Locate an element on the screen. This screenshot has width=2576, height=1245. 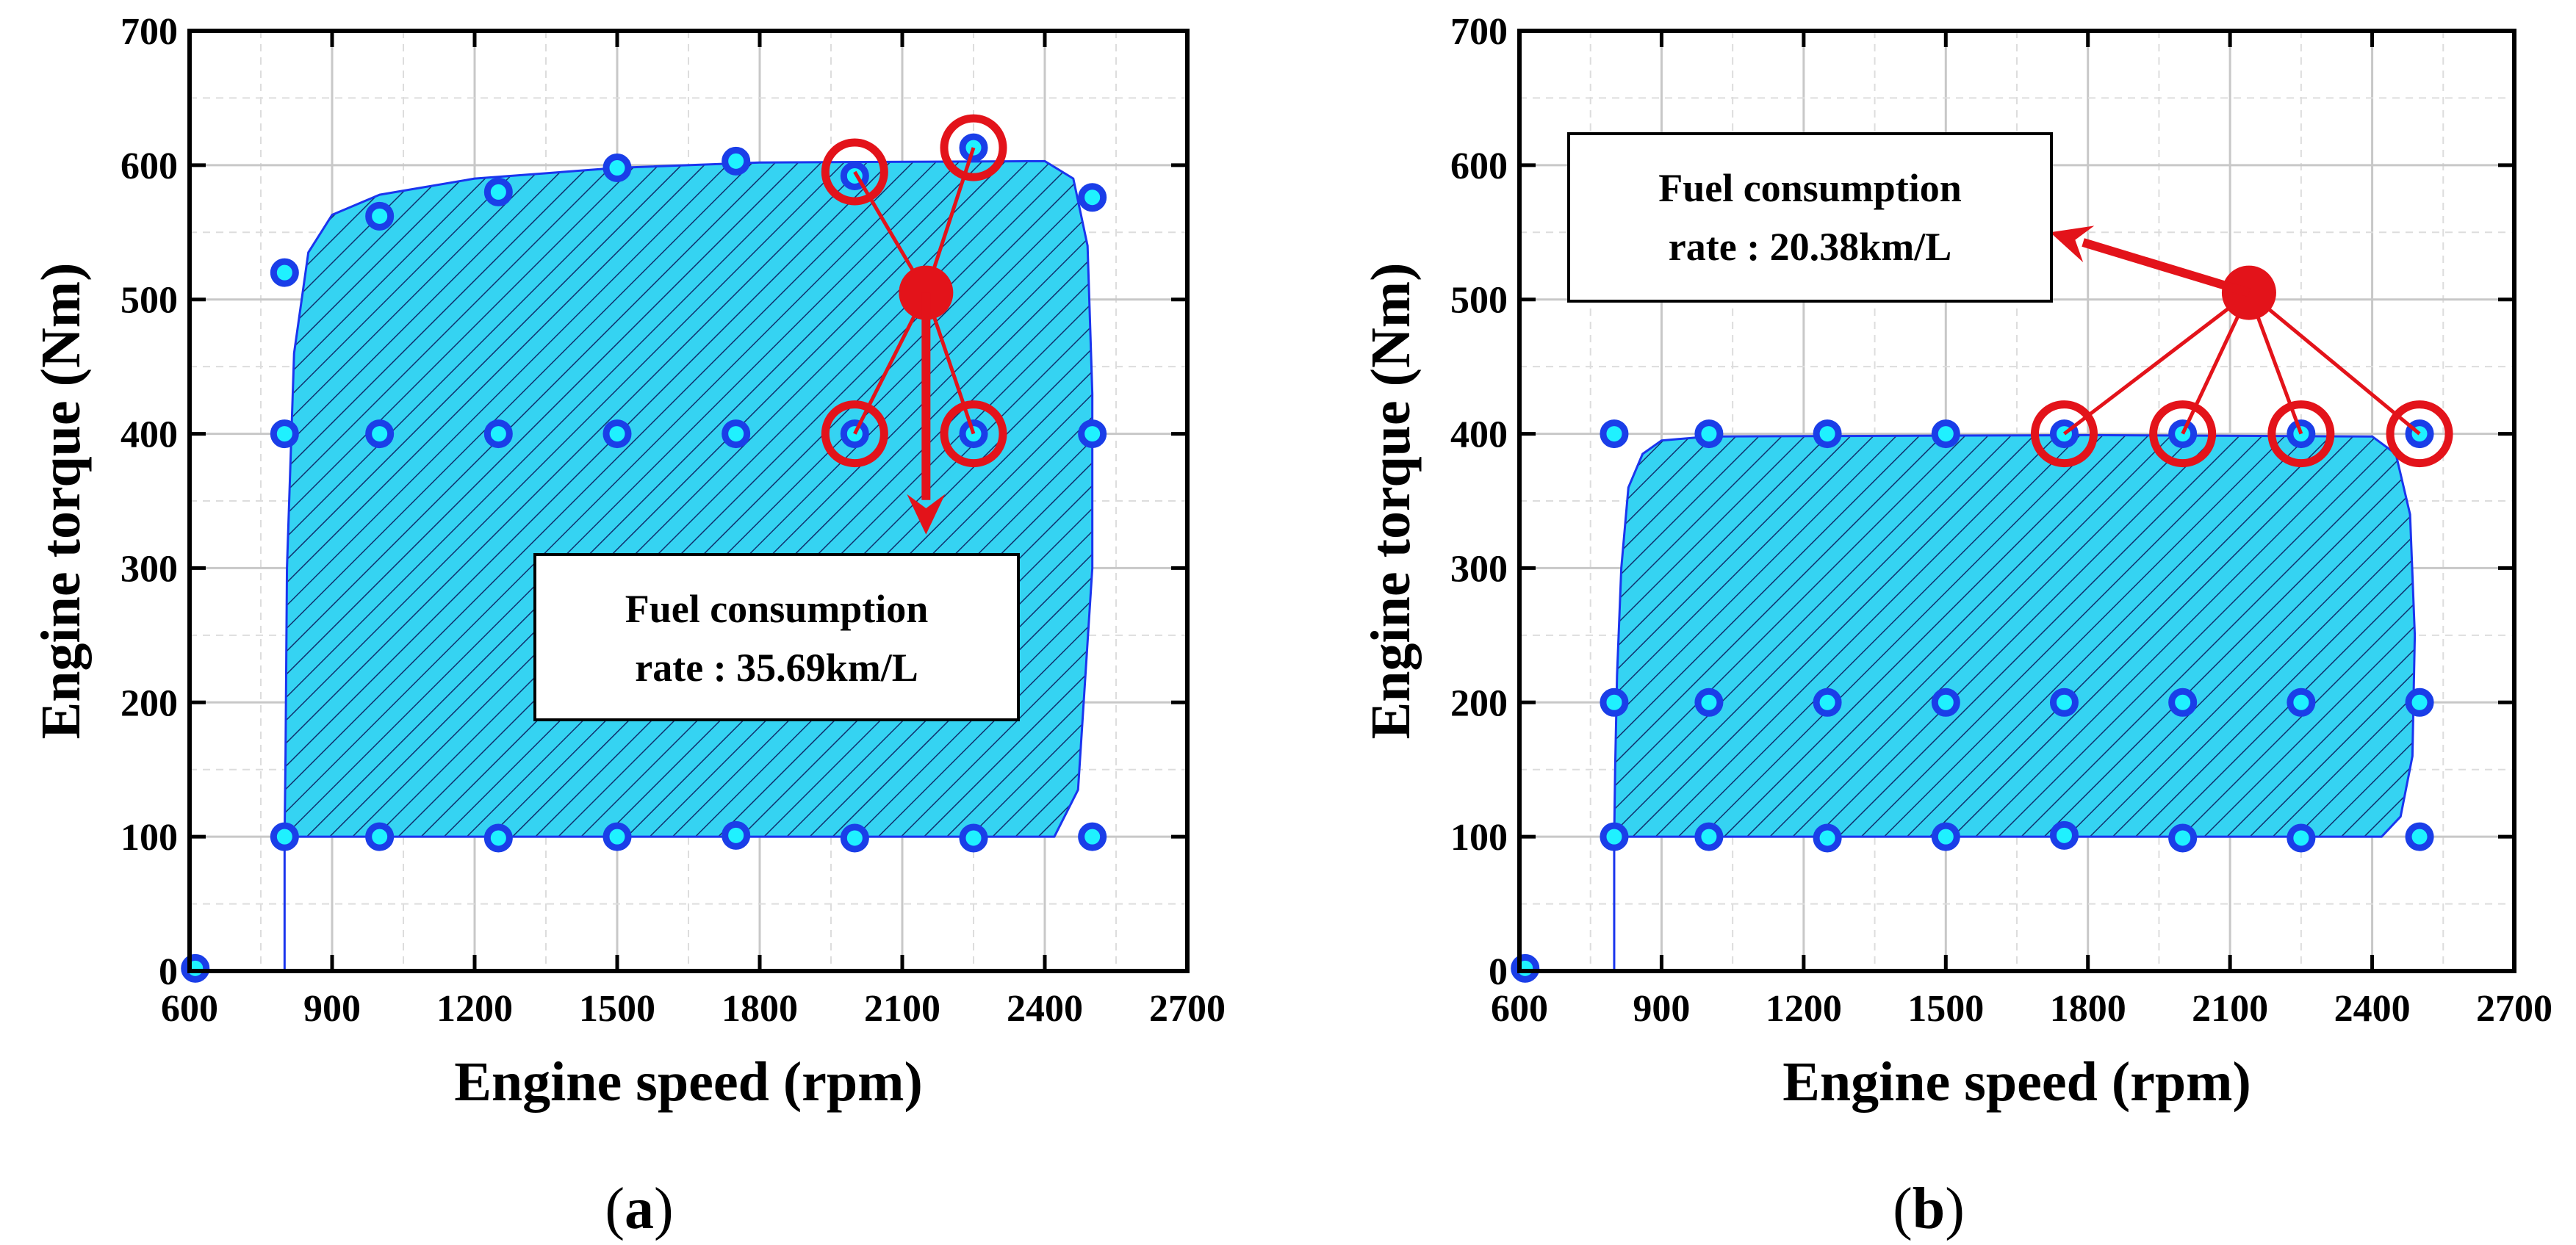
panel-letter-b: b is located at coordinates (1929, 1209).